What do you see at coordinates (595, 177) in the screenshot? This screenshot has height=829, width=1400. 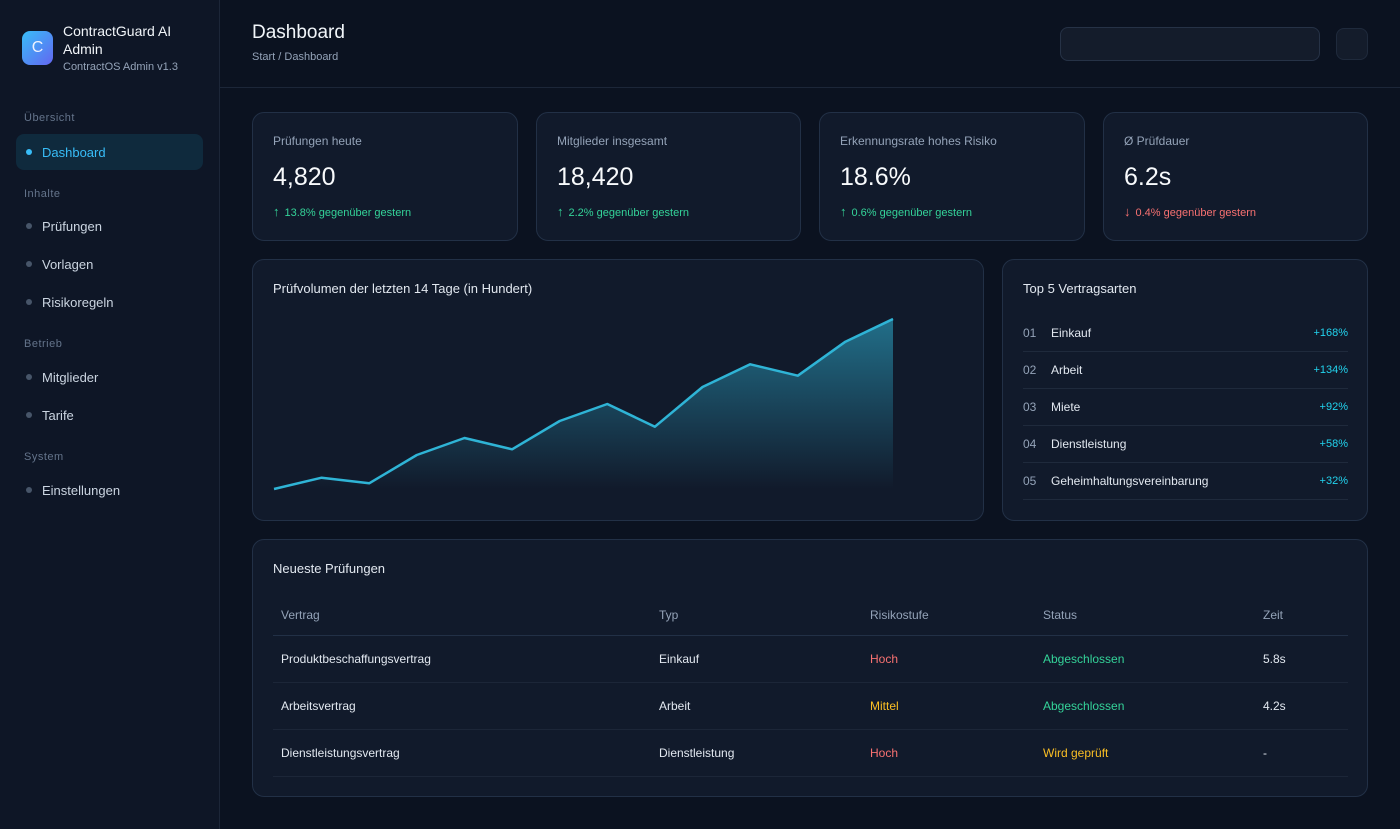 I see `stat-value: 18,420` at bounding box center [595, 177].